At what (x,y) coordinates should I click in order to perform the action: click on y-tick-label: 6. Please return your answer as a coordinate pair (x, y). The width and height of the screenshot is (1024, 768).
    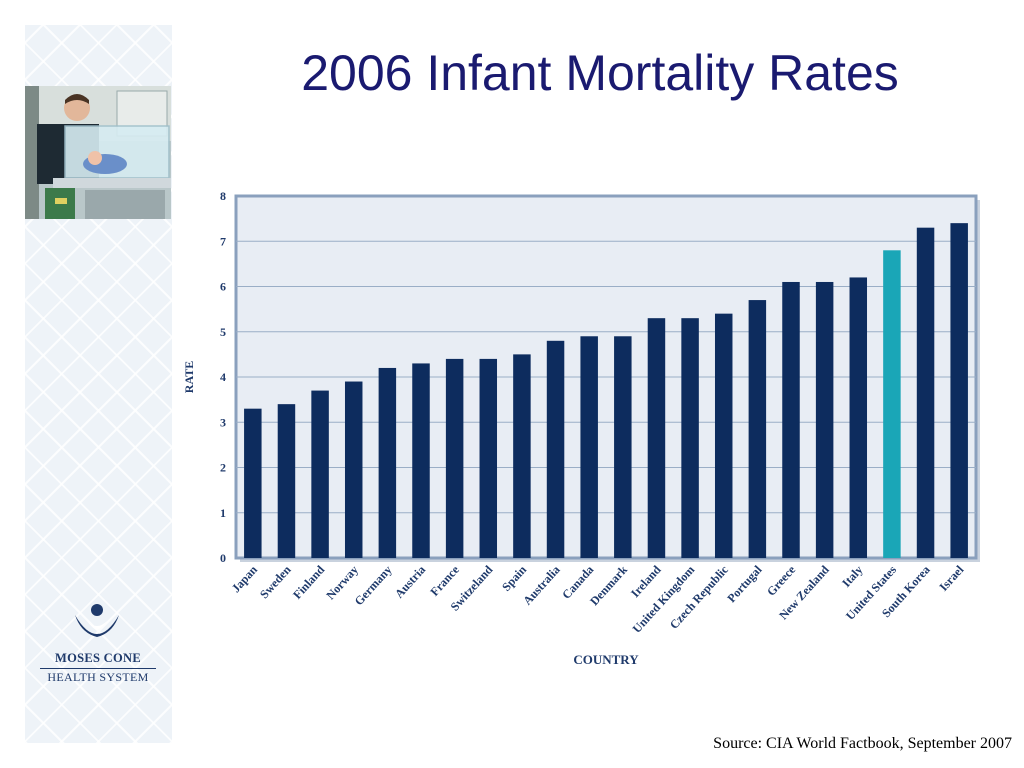
    Looking at the image, I should click on (223, 287).